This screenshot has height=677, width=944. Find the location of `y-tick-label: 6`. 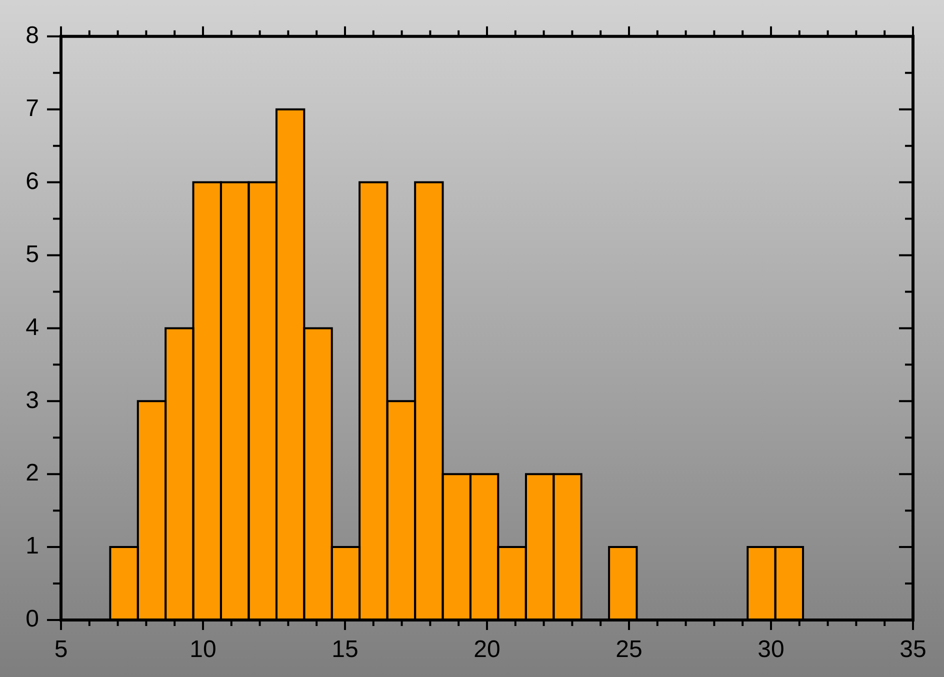

y-tick-label: 6 is located at coordinates (32, 181).